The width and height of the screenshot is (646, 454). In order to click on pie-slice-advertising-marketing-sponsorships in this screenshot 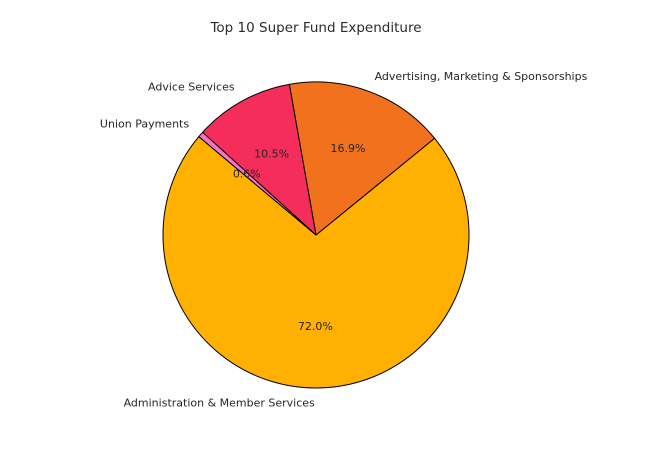, I will do `click(362, 158)`.